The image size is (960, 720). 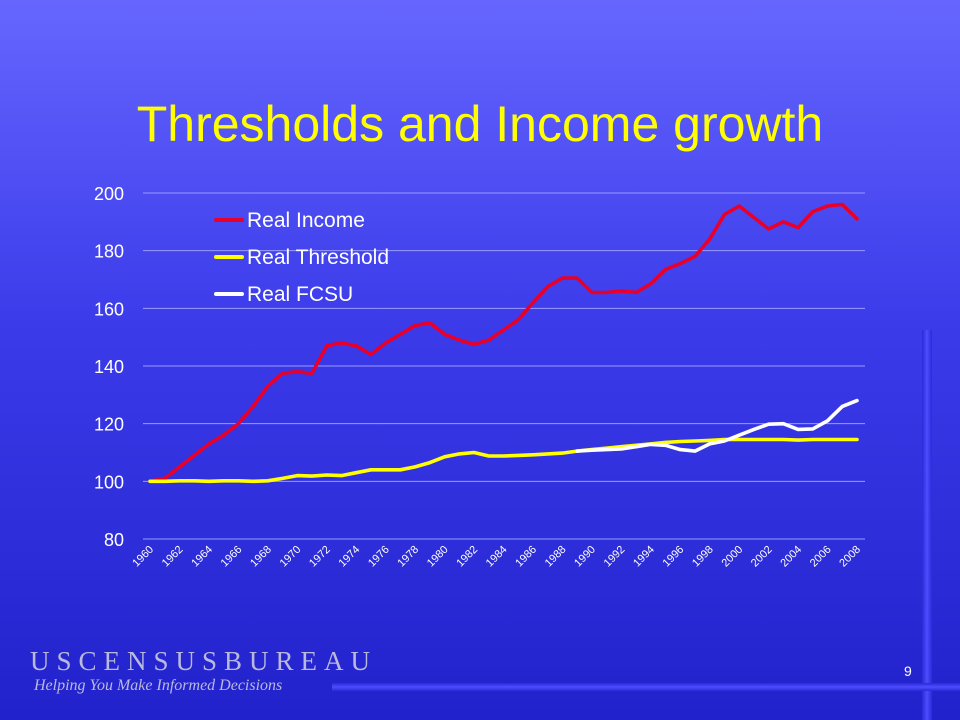 I want to click on x-tick-label: 2006, so click(x=821, y=557).